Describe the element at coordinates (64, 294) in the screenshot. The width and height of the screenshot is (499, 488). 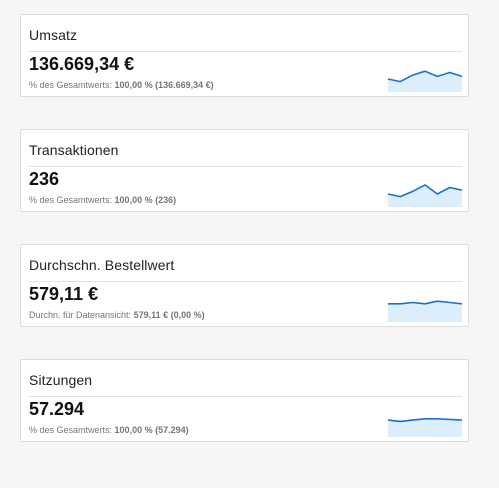
I see `card-value: 579,11 €` at that location.